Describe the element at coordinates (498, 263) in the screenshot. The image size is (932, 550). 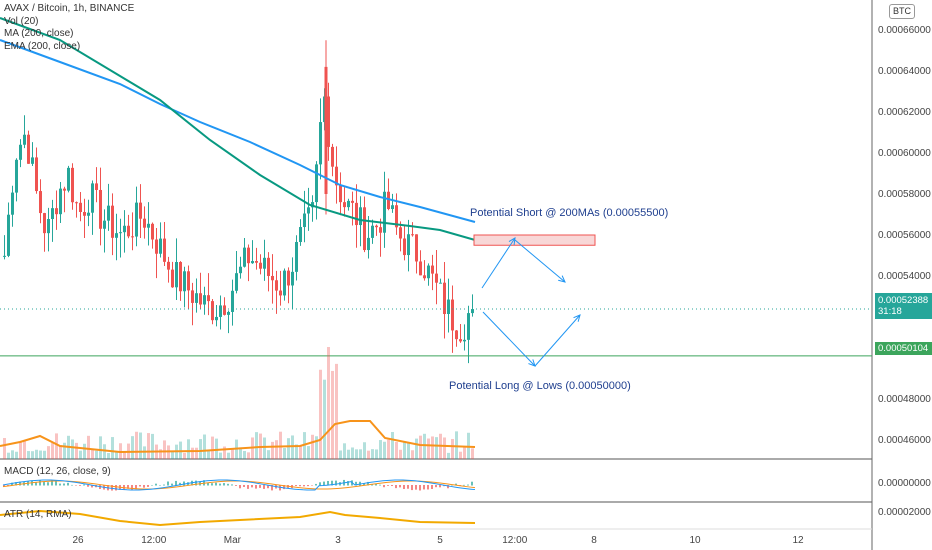
I see `short-arrow-up` at that location.